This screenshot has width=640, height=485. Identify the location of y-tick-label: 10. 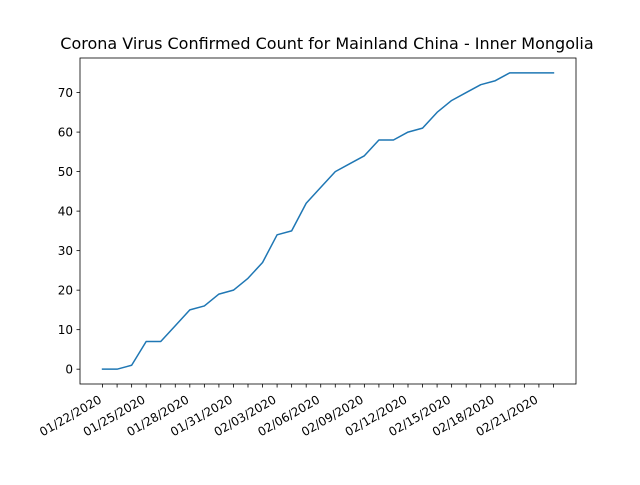
(65, 330).